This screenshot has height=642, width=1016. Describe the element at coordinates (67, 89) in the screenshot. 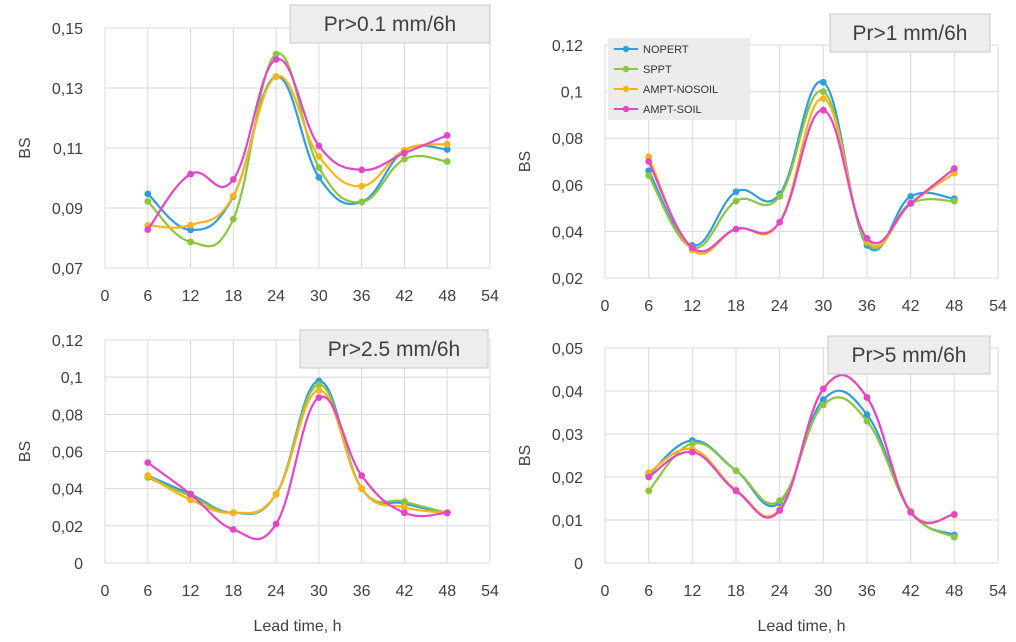

I see `y-tick-label: 0,13` at that location.